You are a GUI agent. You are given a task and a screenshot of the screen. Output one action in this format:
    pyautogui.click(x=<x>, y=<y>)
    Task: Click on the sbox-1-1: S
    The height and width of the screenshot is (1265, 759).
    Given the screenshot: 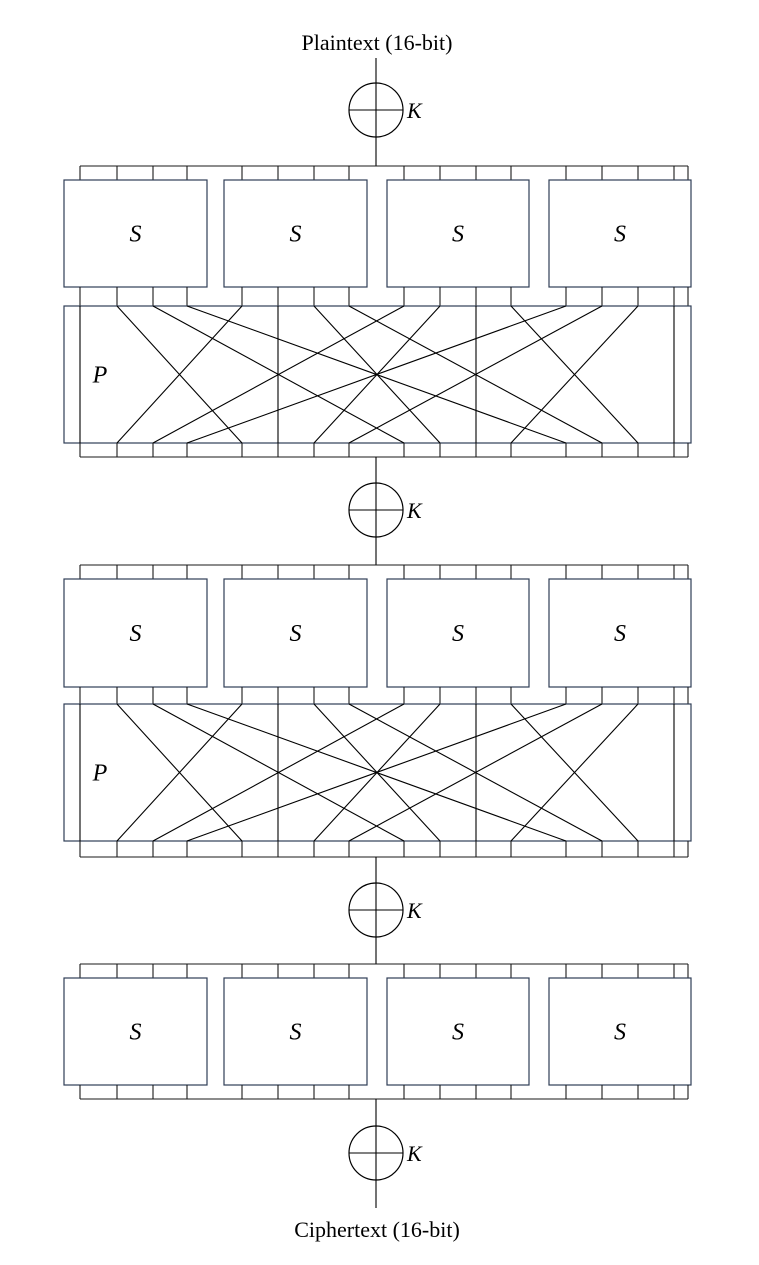 What is the action you would take?
    pyautogui.click(x=135, y=233)
    